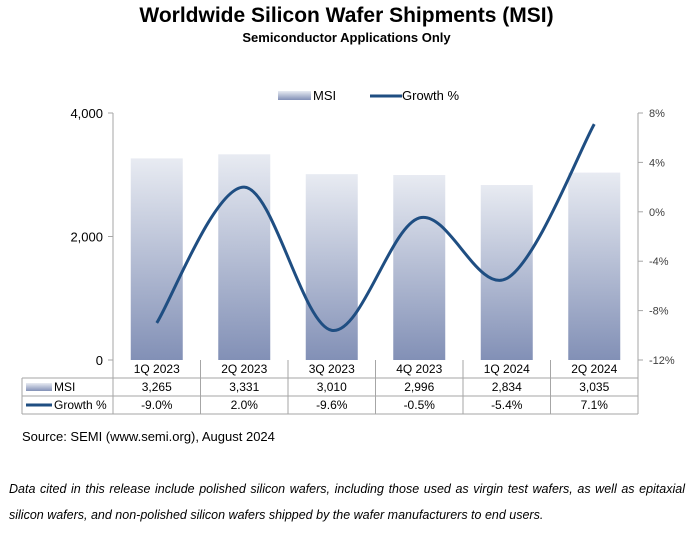 The height and width of the screenshot is (560, 693). Describe the element at coordinates (657, 114) in the screenshot. I see `right-tick-label: 8%` at that location.